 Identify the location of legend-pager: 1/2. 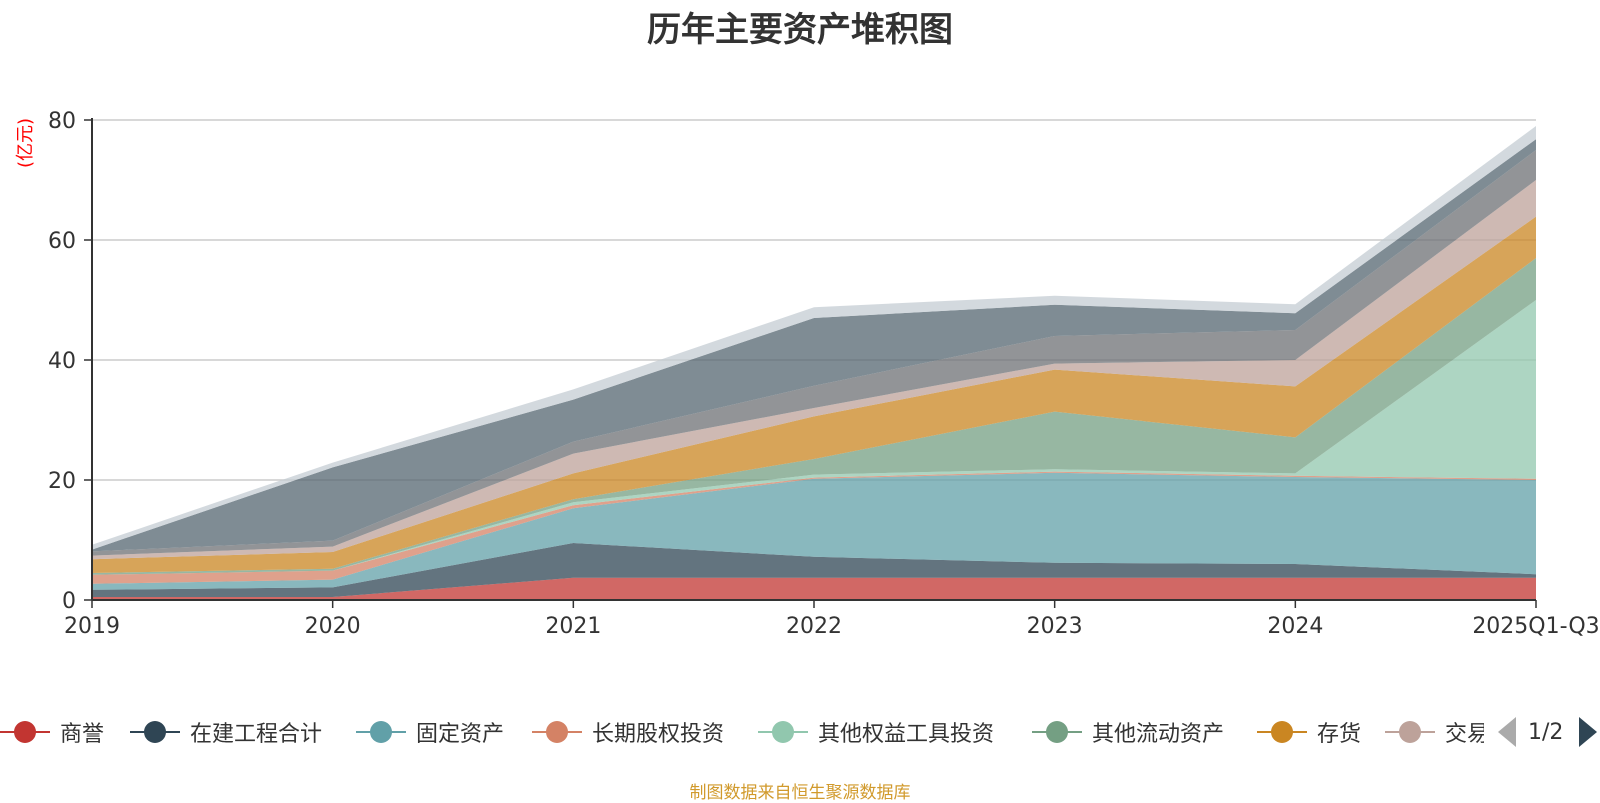
(1548, 732).